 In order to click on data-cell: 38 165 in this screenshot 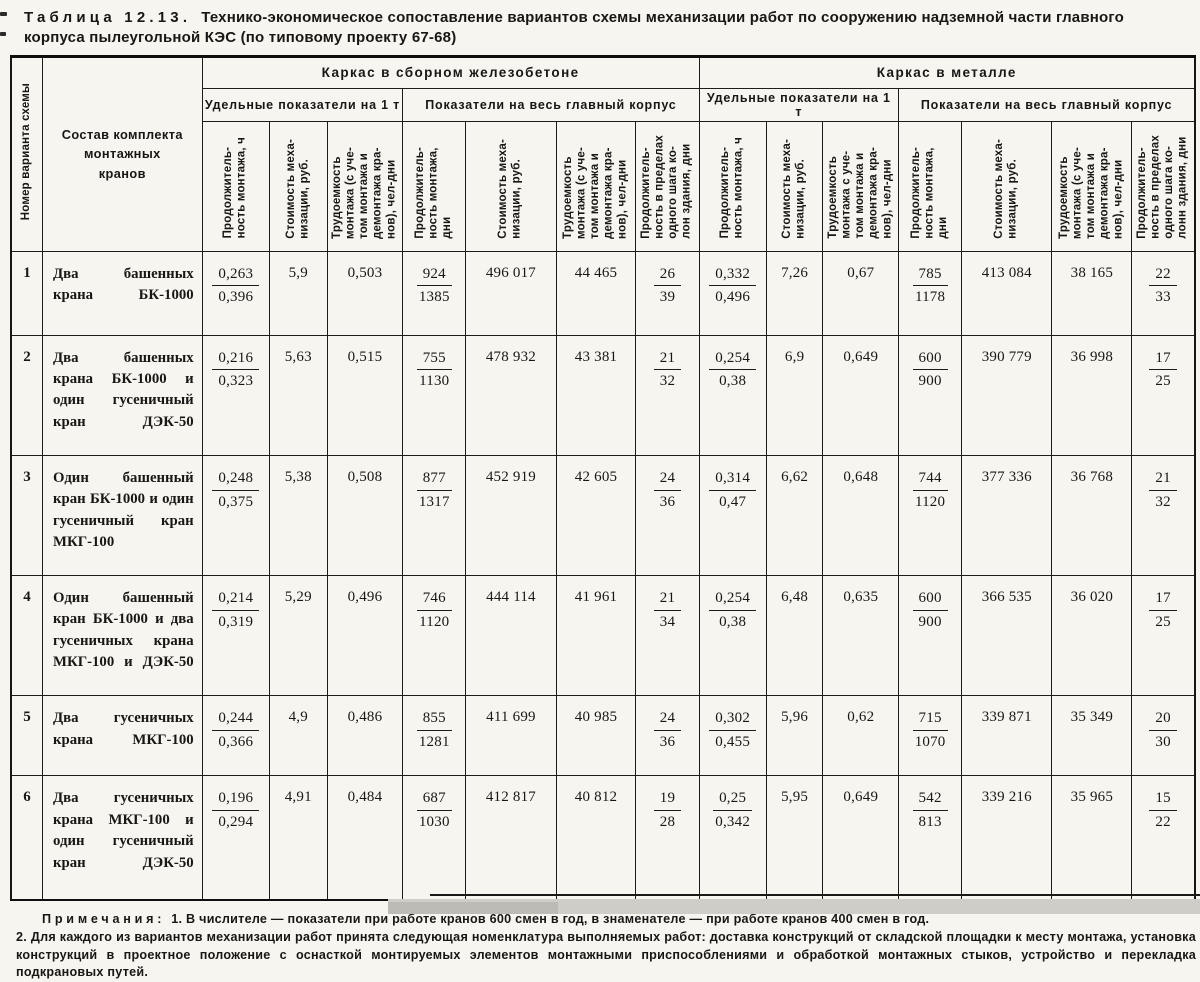, I will do `click(1092, 293)`.